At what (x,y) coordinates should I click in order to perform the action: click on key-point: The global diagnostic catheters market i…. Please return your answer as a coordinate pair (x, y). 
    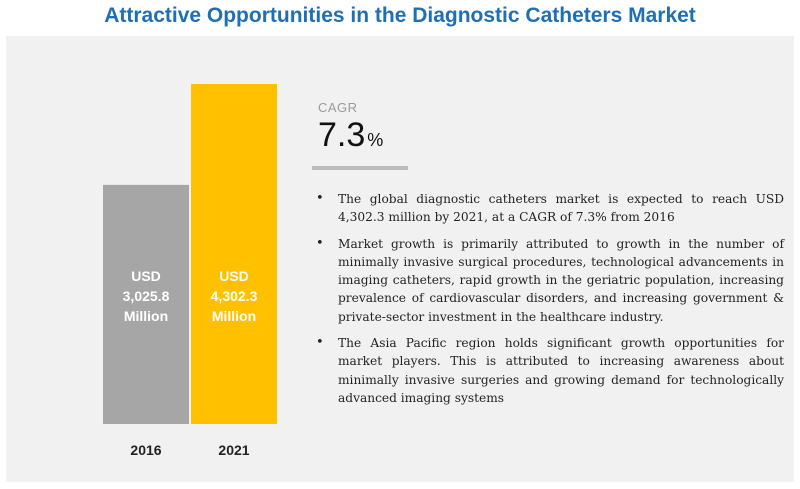
    Looking at the image, I should click on (550, 208).